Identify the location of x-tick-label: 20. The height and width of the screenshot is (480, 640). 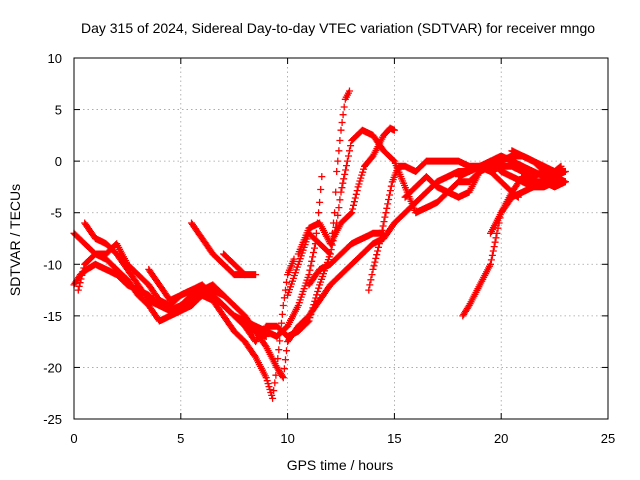
(501, 438).